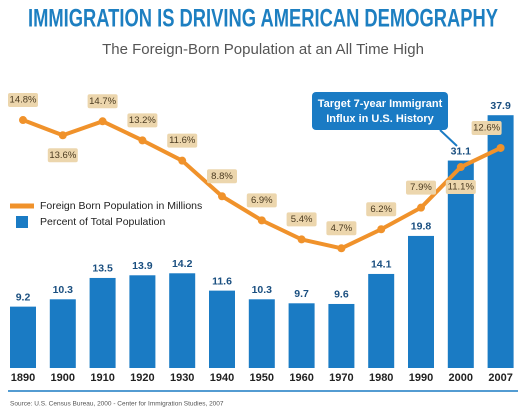 The width and height of the screenshot is (526, 417). I want to click on line-value-label: 14.8%, so click(23, 100).